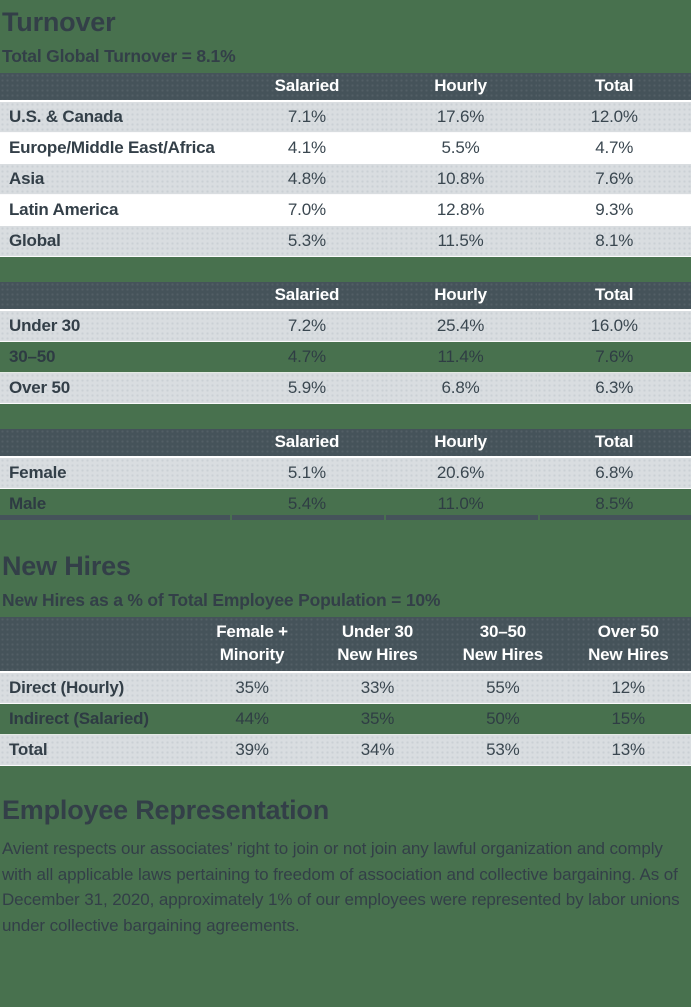  Describe the element at coordinates (165, 810) in the screenshot. I see `employee-representation-heading: Employee Representation` at that location.